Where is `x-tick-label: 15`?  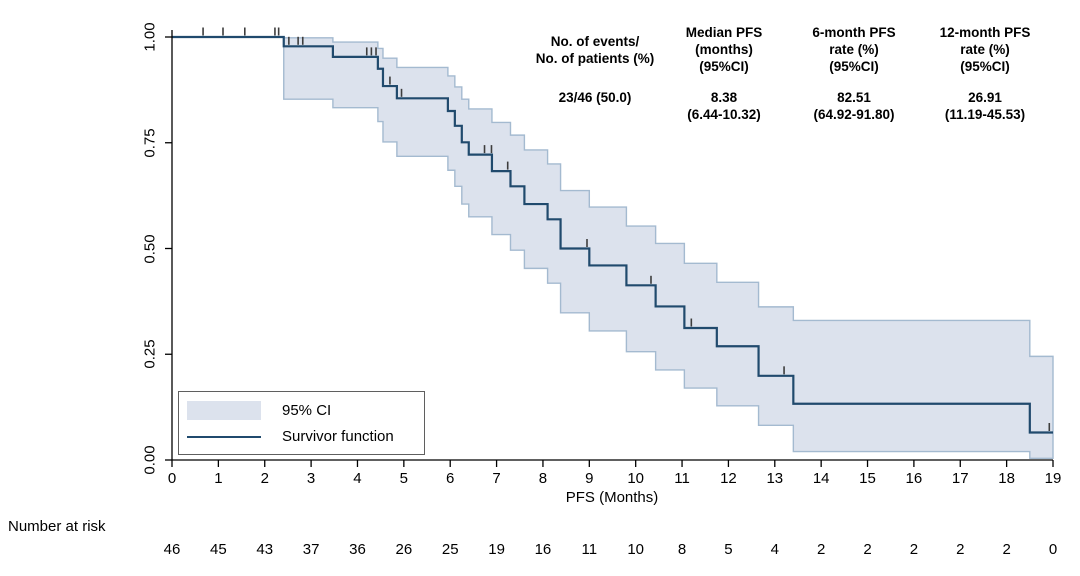
x-tick-label: 15 is located at coordinates (867, 478).